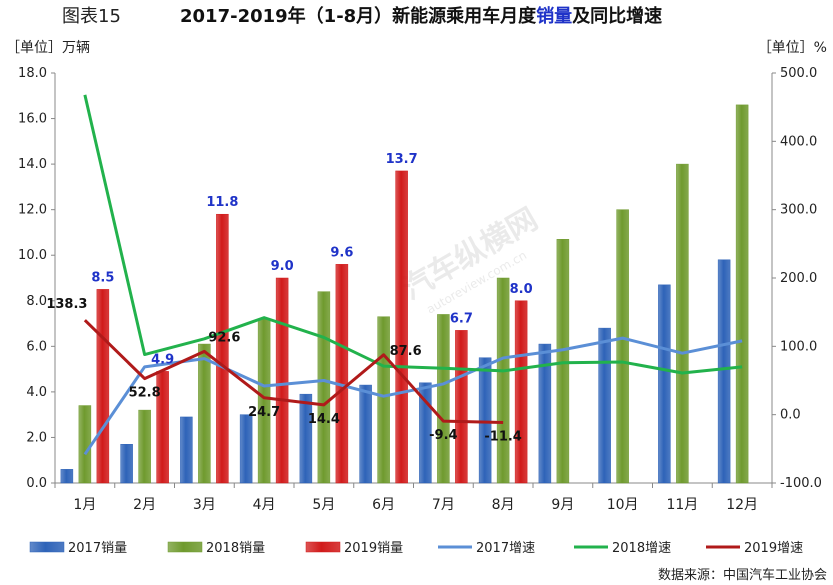  I want to click on x-tick-label: 2月, so click(144, 505).